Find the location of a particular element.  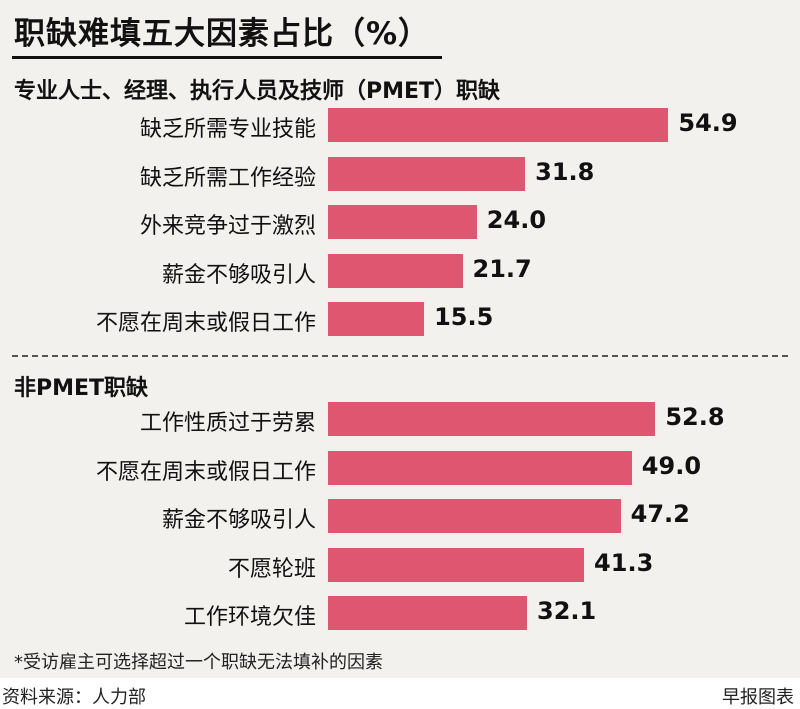

value-label: 47.2 is located at coordinates (660, 514).